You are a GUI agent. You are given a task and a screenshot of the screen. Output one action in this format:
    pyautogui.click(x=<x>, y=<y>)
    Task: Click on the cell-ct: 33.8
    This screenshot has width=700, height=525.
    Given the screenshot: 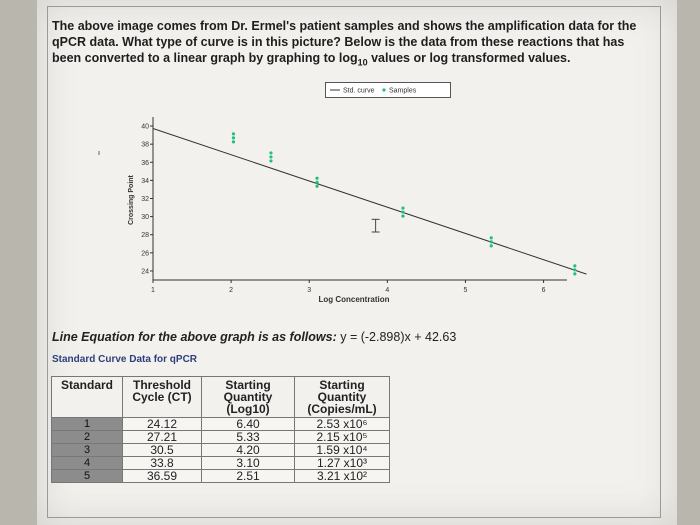 What is the action you would take?
    pyautogui.click(x=162, y=463)
    